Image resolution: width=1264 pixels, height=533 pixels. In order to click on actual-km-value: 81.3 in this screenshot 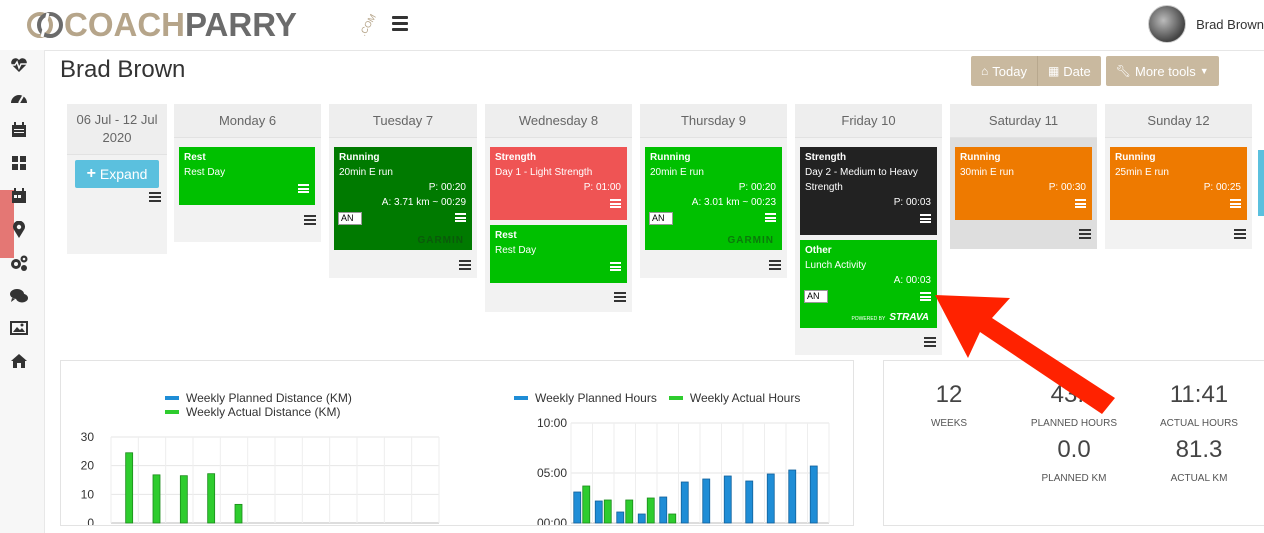, I will do `click(1199, 449)`.